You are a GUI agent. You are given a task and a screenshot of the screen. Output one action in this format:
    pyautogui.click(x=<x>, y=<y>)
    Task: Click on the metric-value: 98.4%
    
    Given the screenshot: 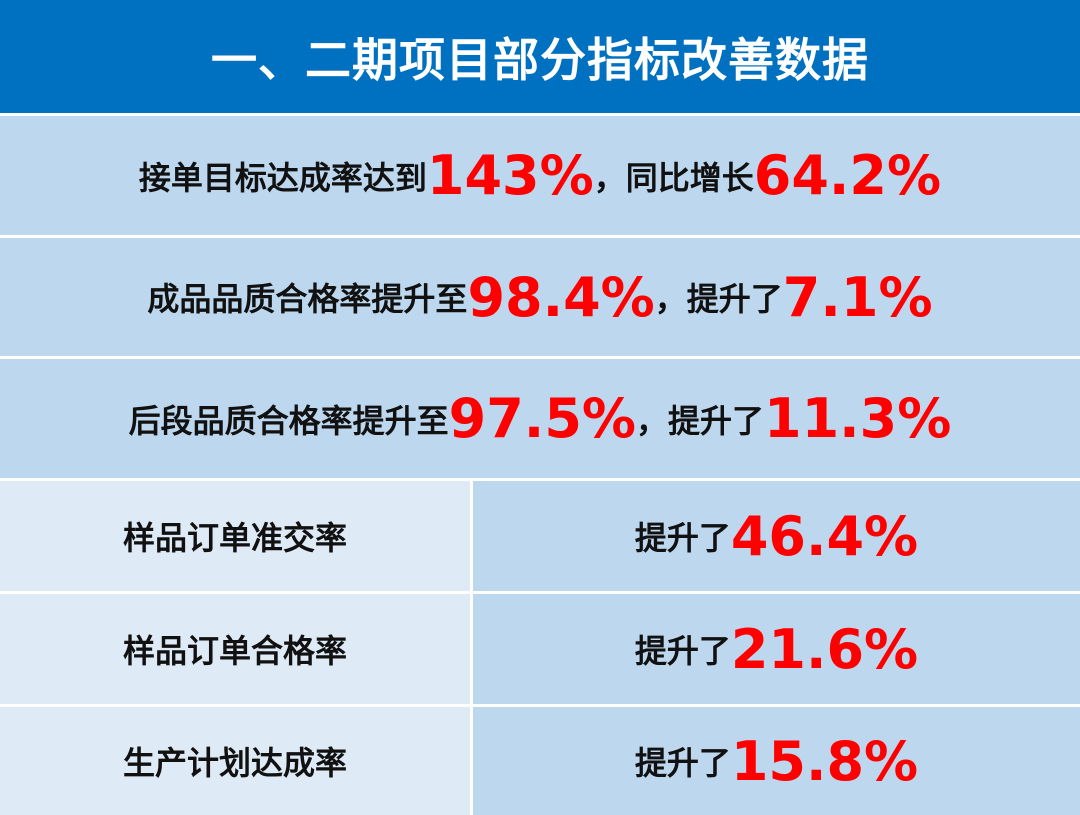 What is the action you would take?
    pyautogui.click(x=561, y=297)
    